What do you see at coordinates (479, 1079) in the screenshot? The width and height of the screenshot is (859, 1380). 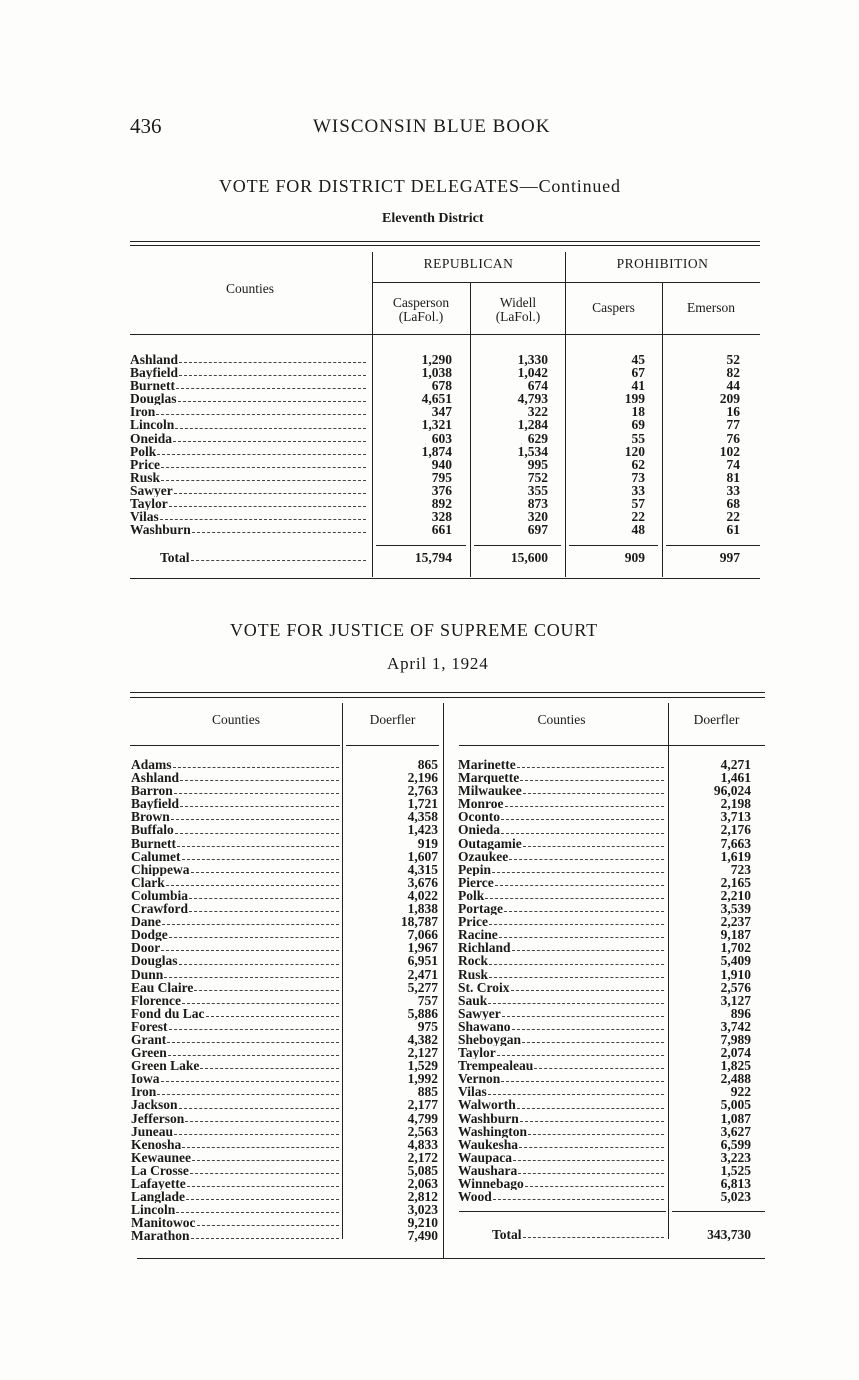 I see `county-name: Vernon` at bounding box center [479, 1079].